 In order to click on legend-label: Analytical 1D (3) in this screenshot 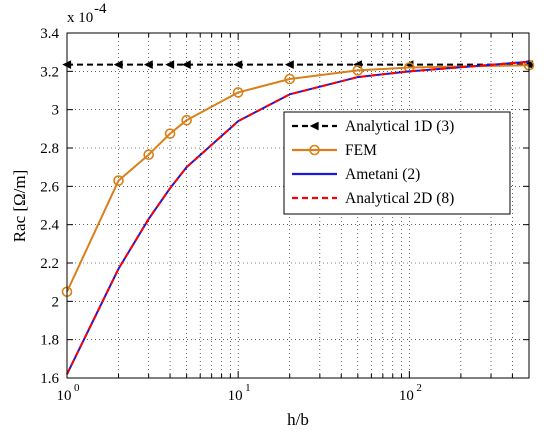, I will do `click(399, 126)`.